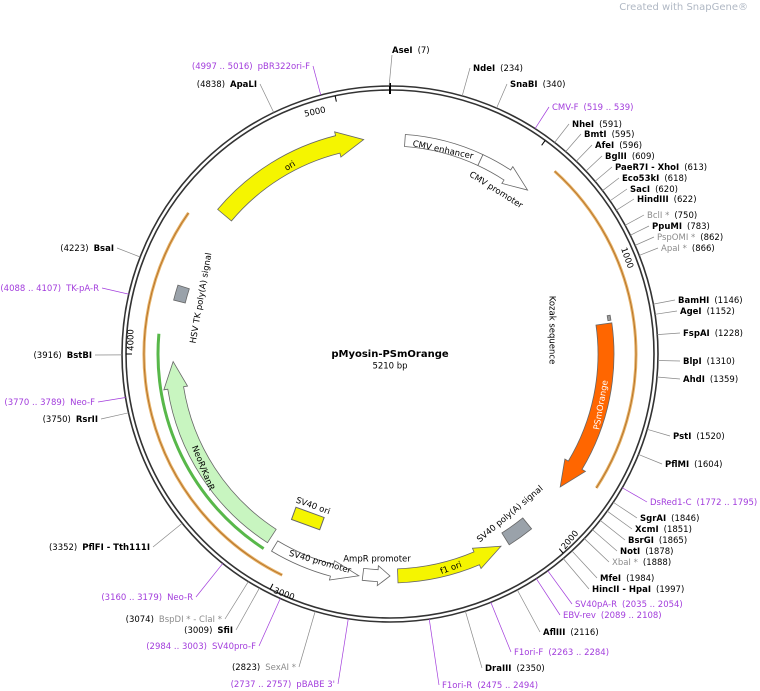  Describe the element at coordinates (234, 647) in the screenshot. I see `site-name: SV40pro-F` at that location.